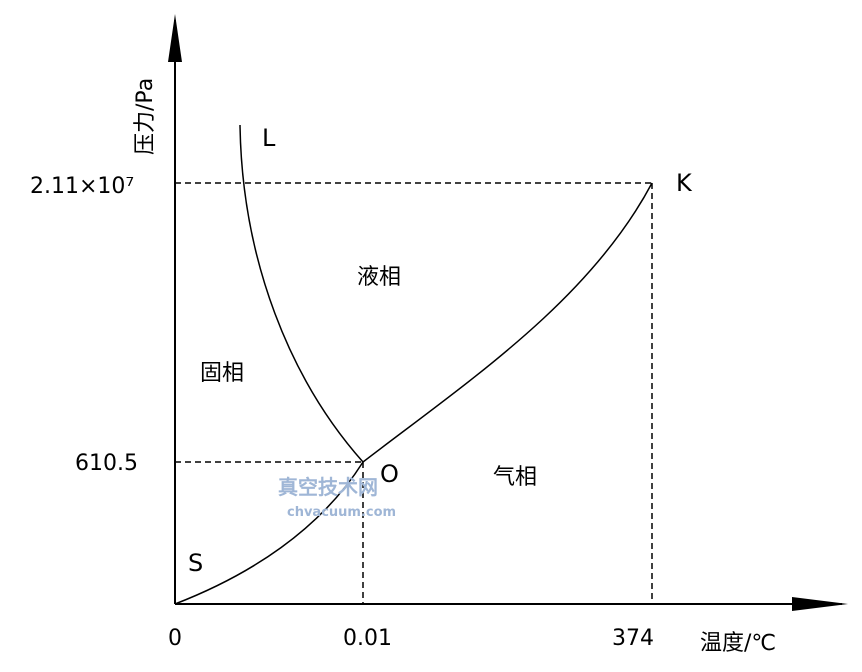 The height and width of the screenshot is (672, 862). I want to click on x-axis-title: 温度/℃, so click(738, 643).